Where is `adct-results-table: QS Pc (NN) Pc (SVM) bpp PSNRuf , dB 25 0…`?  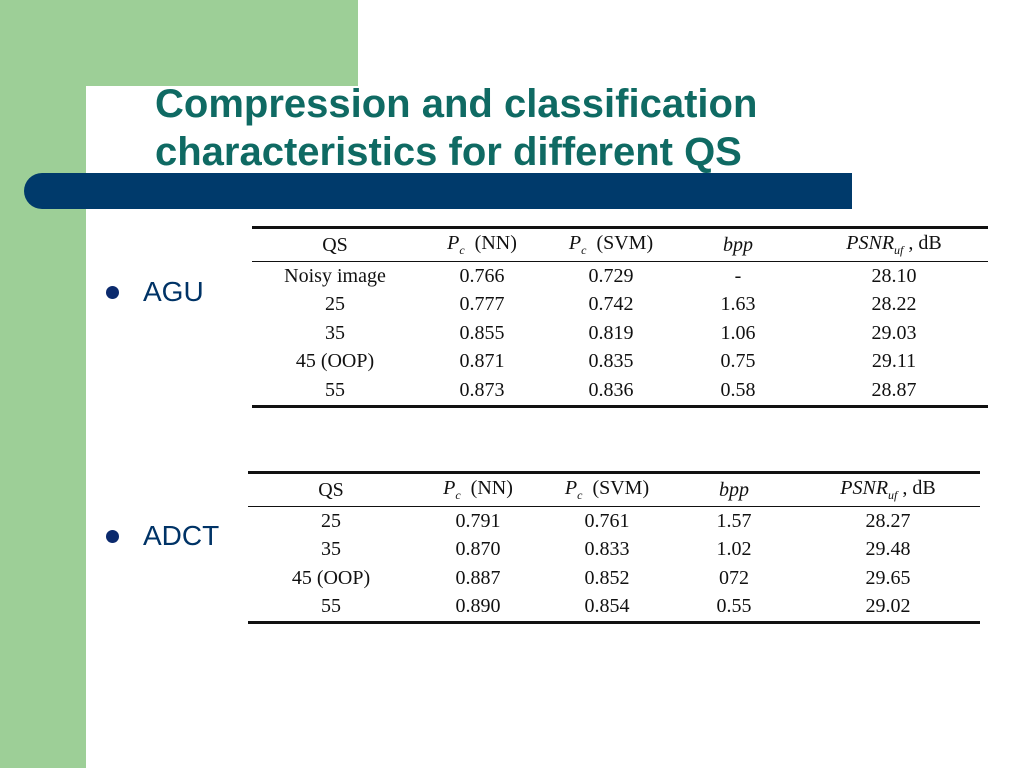
adct-results-table: QS Pc (NN) Pc (SVM) bpp PSNRuf , dB 25 0… is located at coordinates (614, 547).